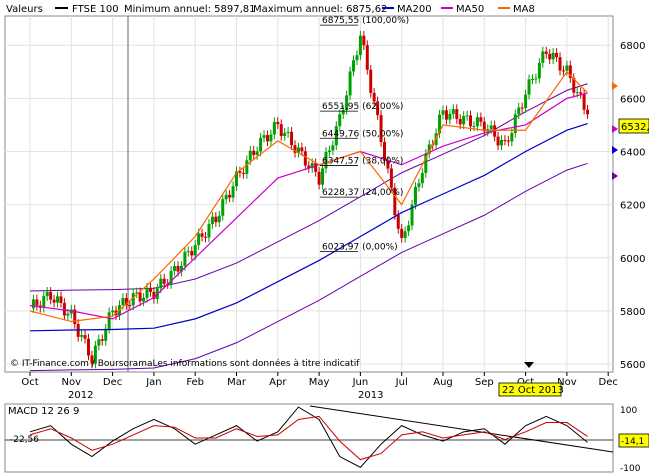  I want to click on x-tick-label: Aug, so click(443, 382).